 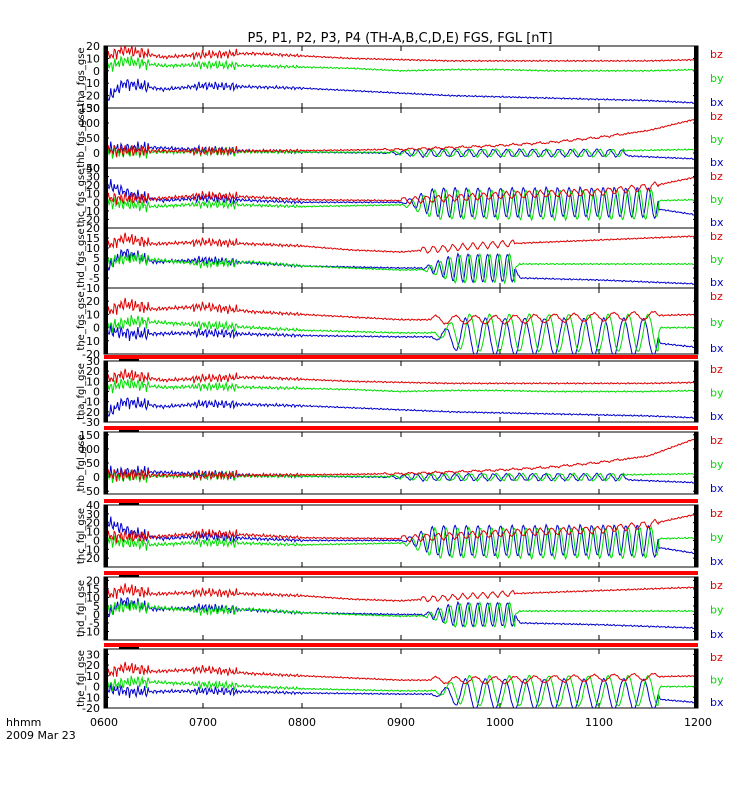 What do you see at coordinates (96, 258) in the screenshot?
I see `y-tick-label: 5` at bounding box center [96, 258].